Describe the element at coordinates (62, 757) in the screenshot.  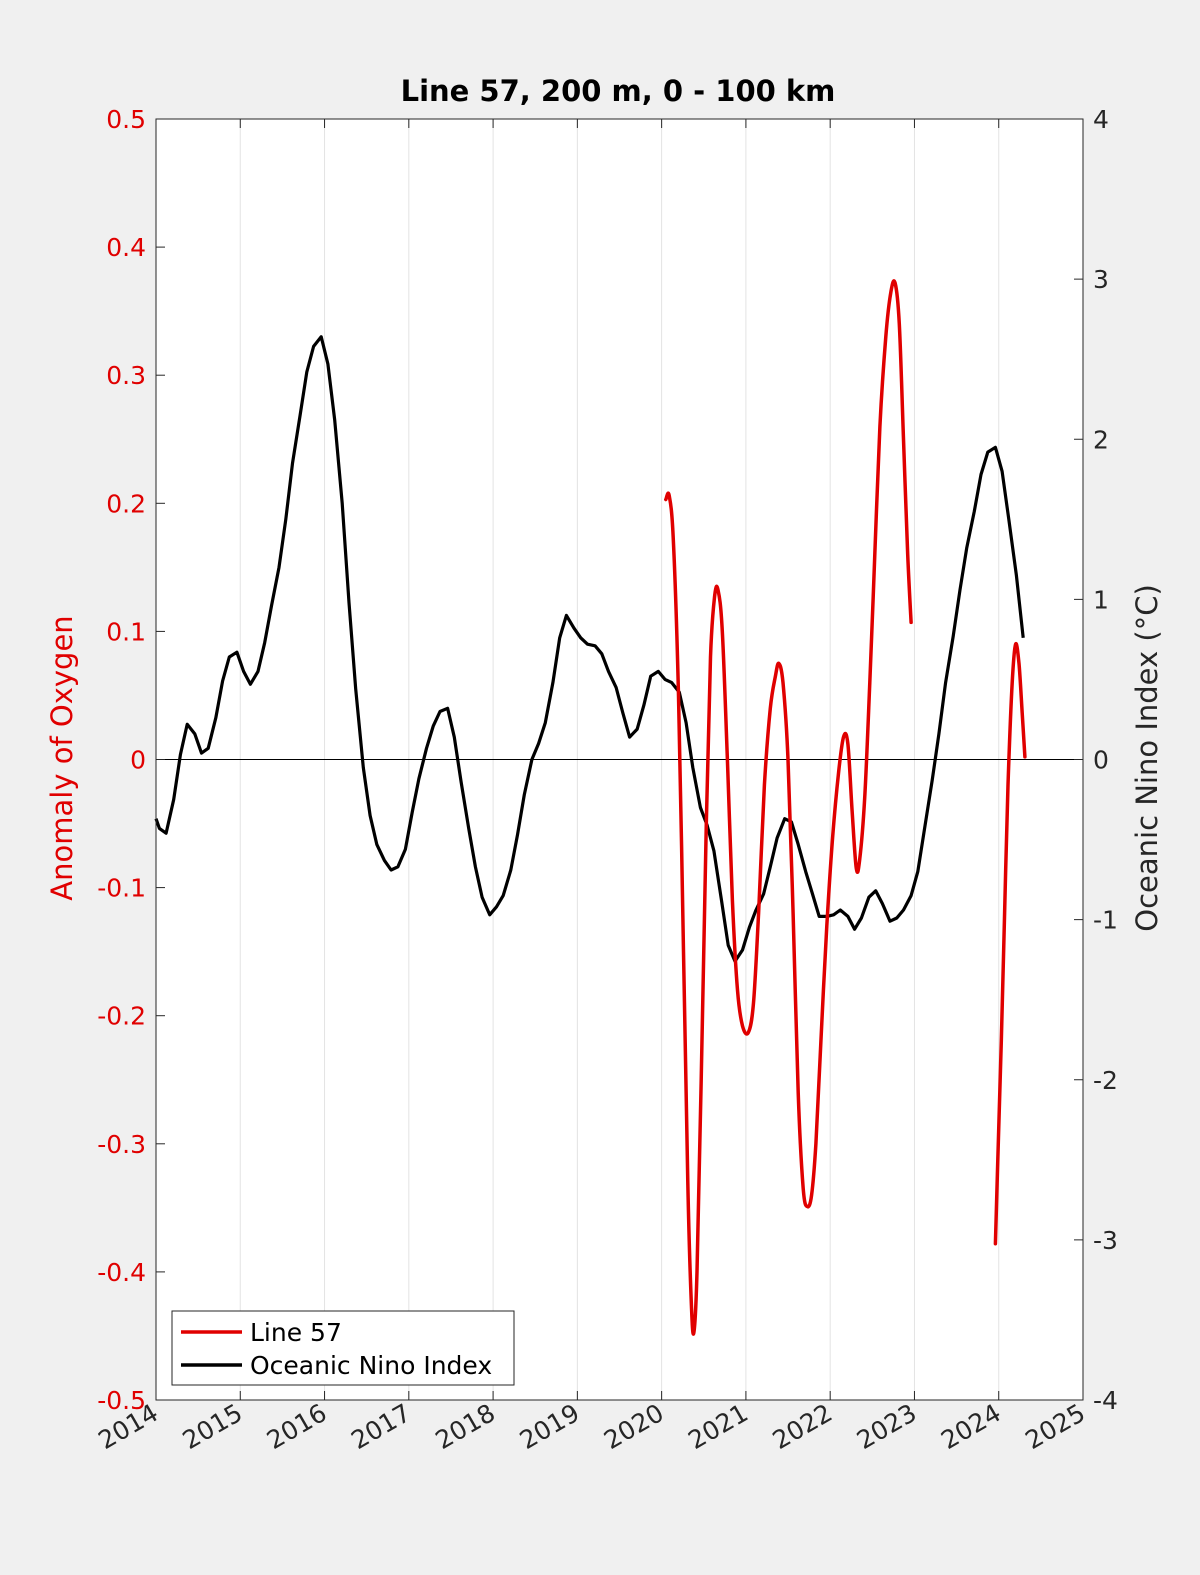
I see `left-axis-label: Anomaly of Oxygen` at that location.